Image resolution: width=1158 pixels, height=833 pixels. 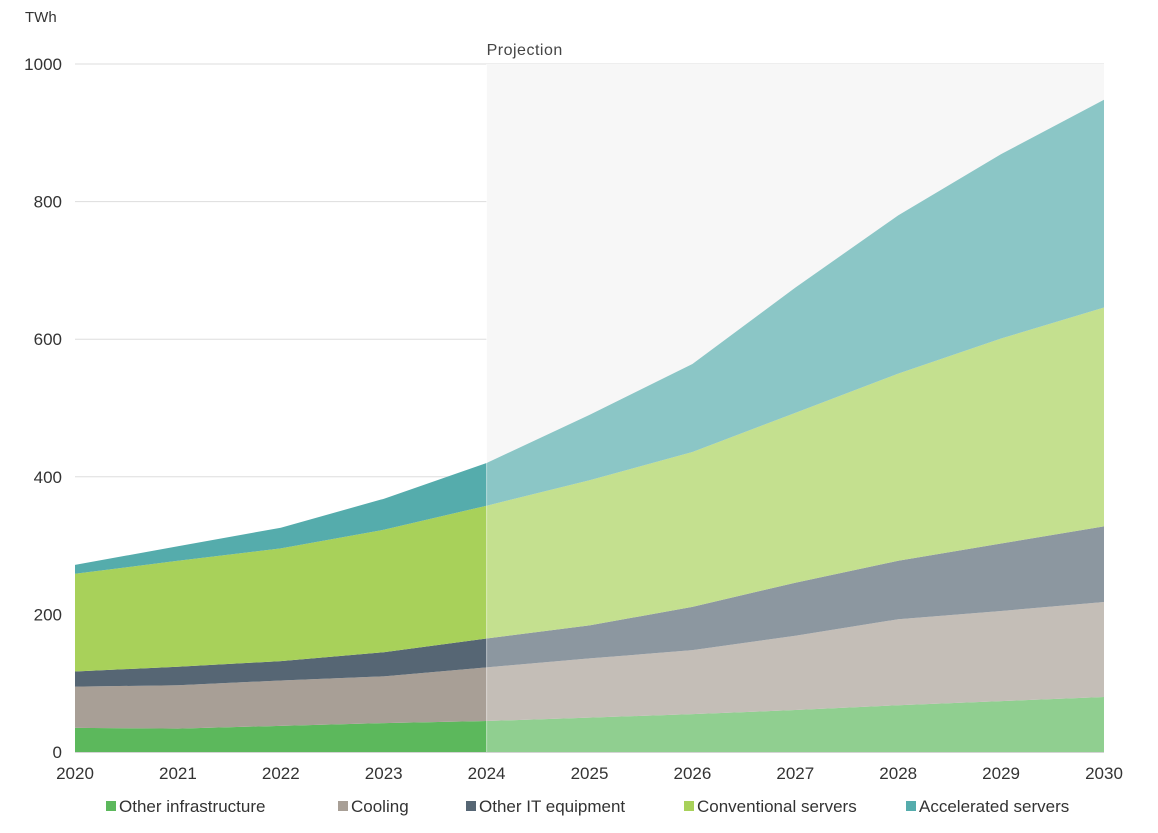 I want to click on x-tick-label: 2022, so click(x=281, y=773).